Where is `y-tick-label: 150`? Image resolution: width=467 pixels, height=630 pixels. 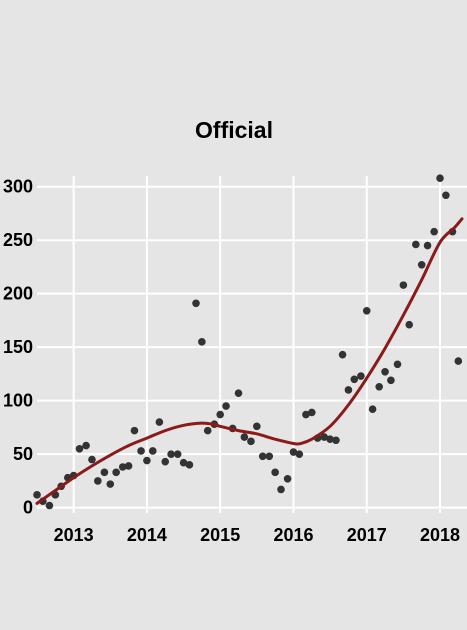
y-tick-label: 150 is located at coordinates (18, 347).